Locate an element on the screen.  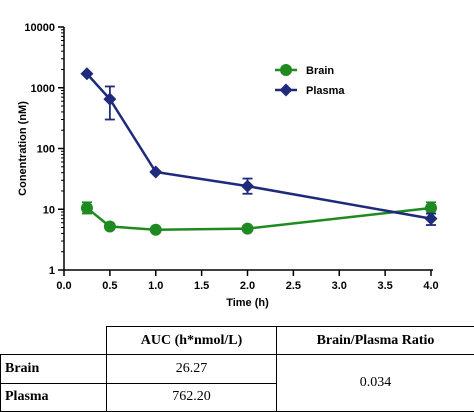
y-tick-label: 100 is located at coordinates (46, 150).